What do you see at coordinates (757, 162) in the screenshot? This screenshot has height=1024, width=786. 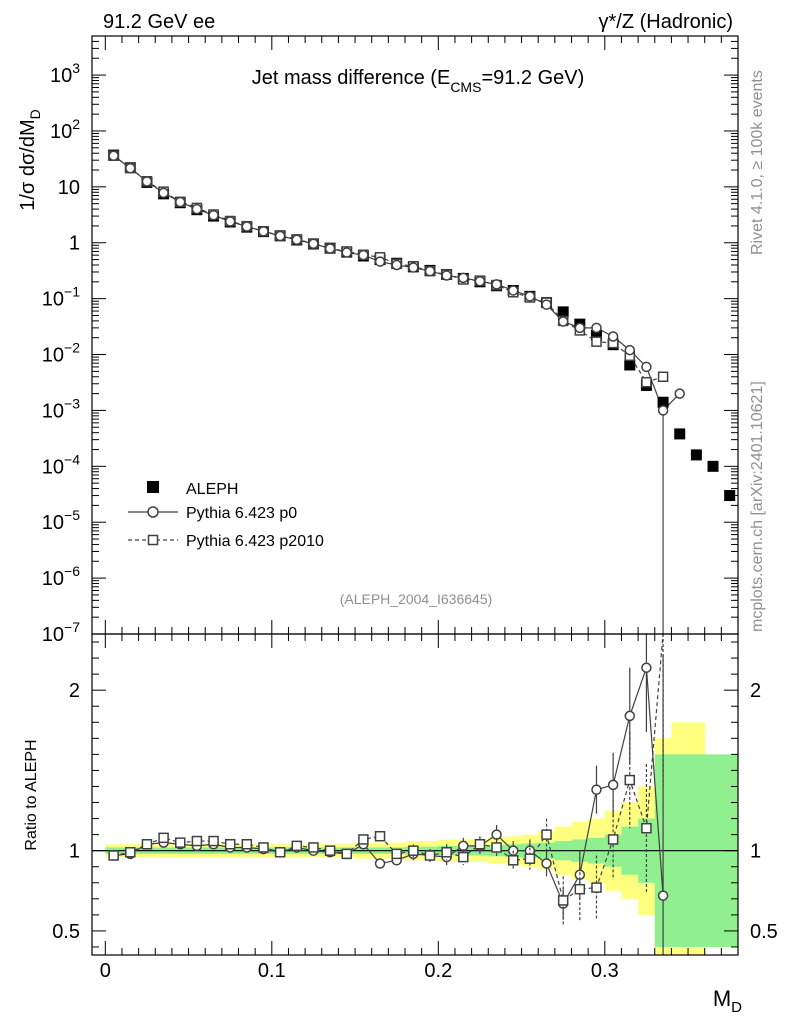 I see `rivet-label: Rivet 4.1.0, ≥ 100k events` at bounding box center [757, 162].